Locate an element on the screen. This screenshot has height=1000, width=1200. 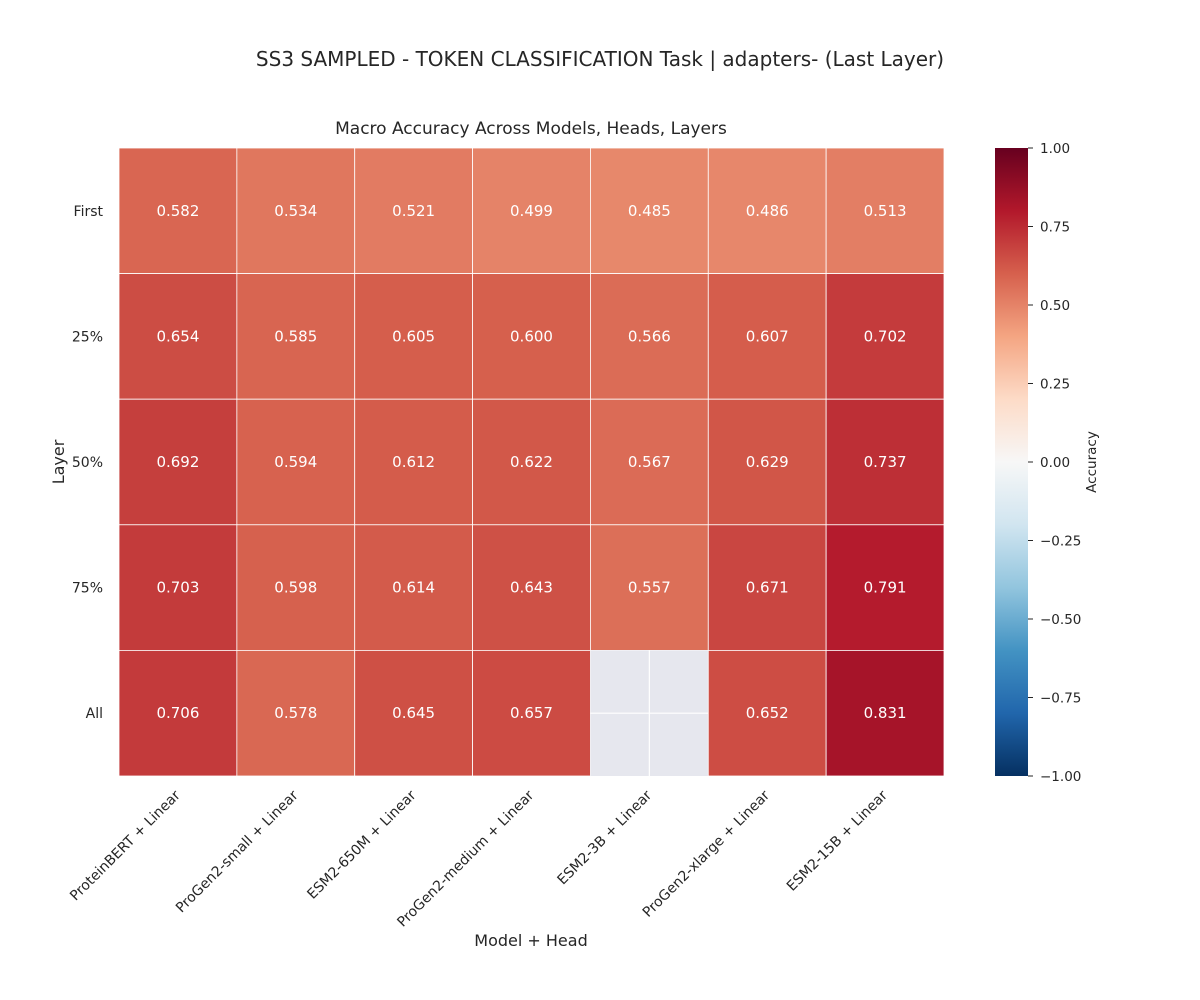
cell-value-label: 0.557 is located at coordinates (649, 588).